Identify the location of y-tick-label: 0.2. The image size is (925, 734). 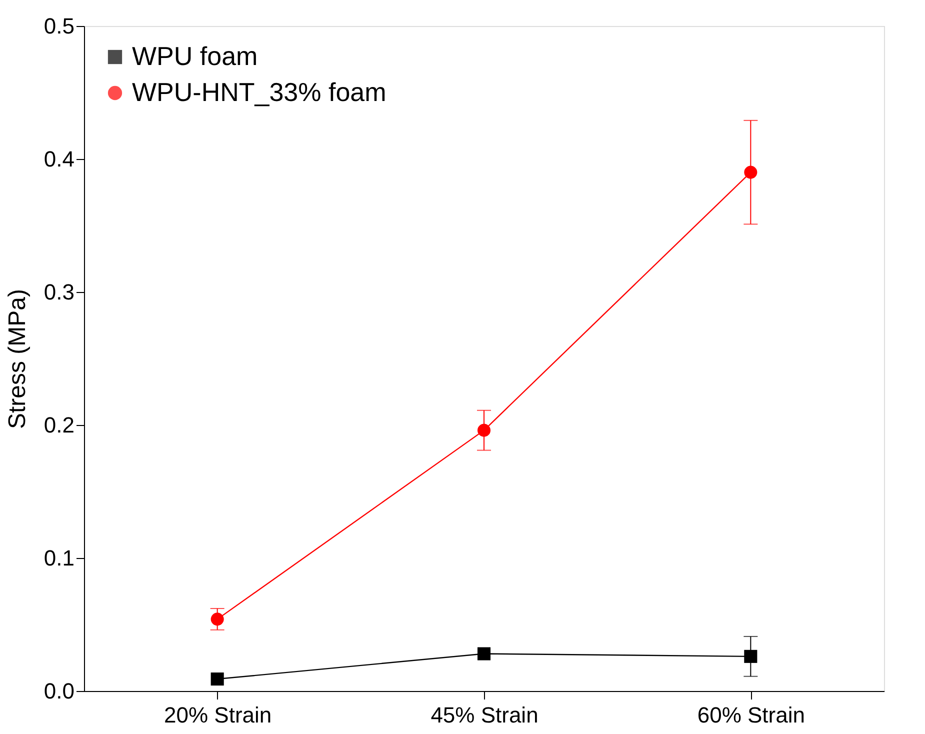
(59, 425).